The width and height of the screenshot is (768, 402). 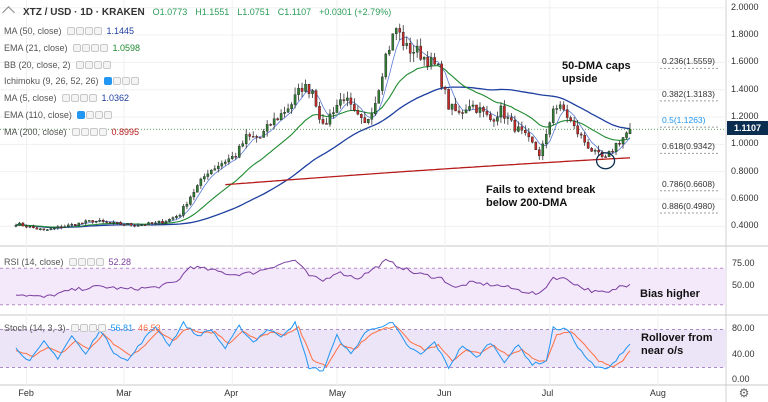 I want to click on indicator-label: MA (50, close), so click(x=33, y=31).